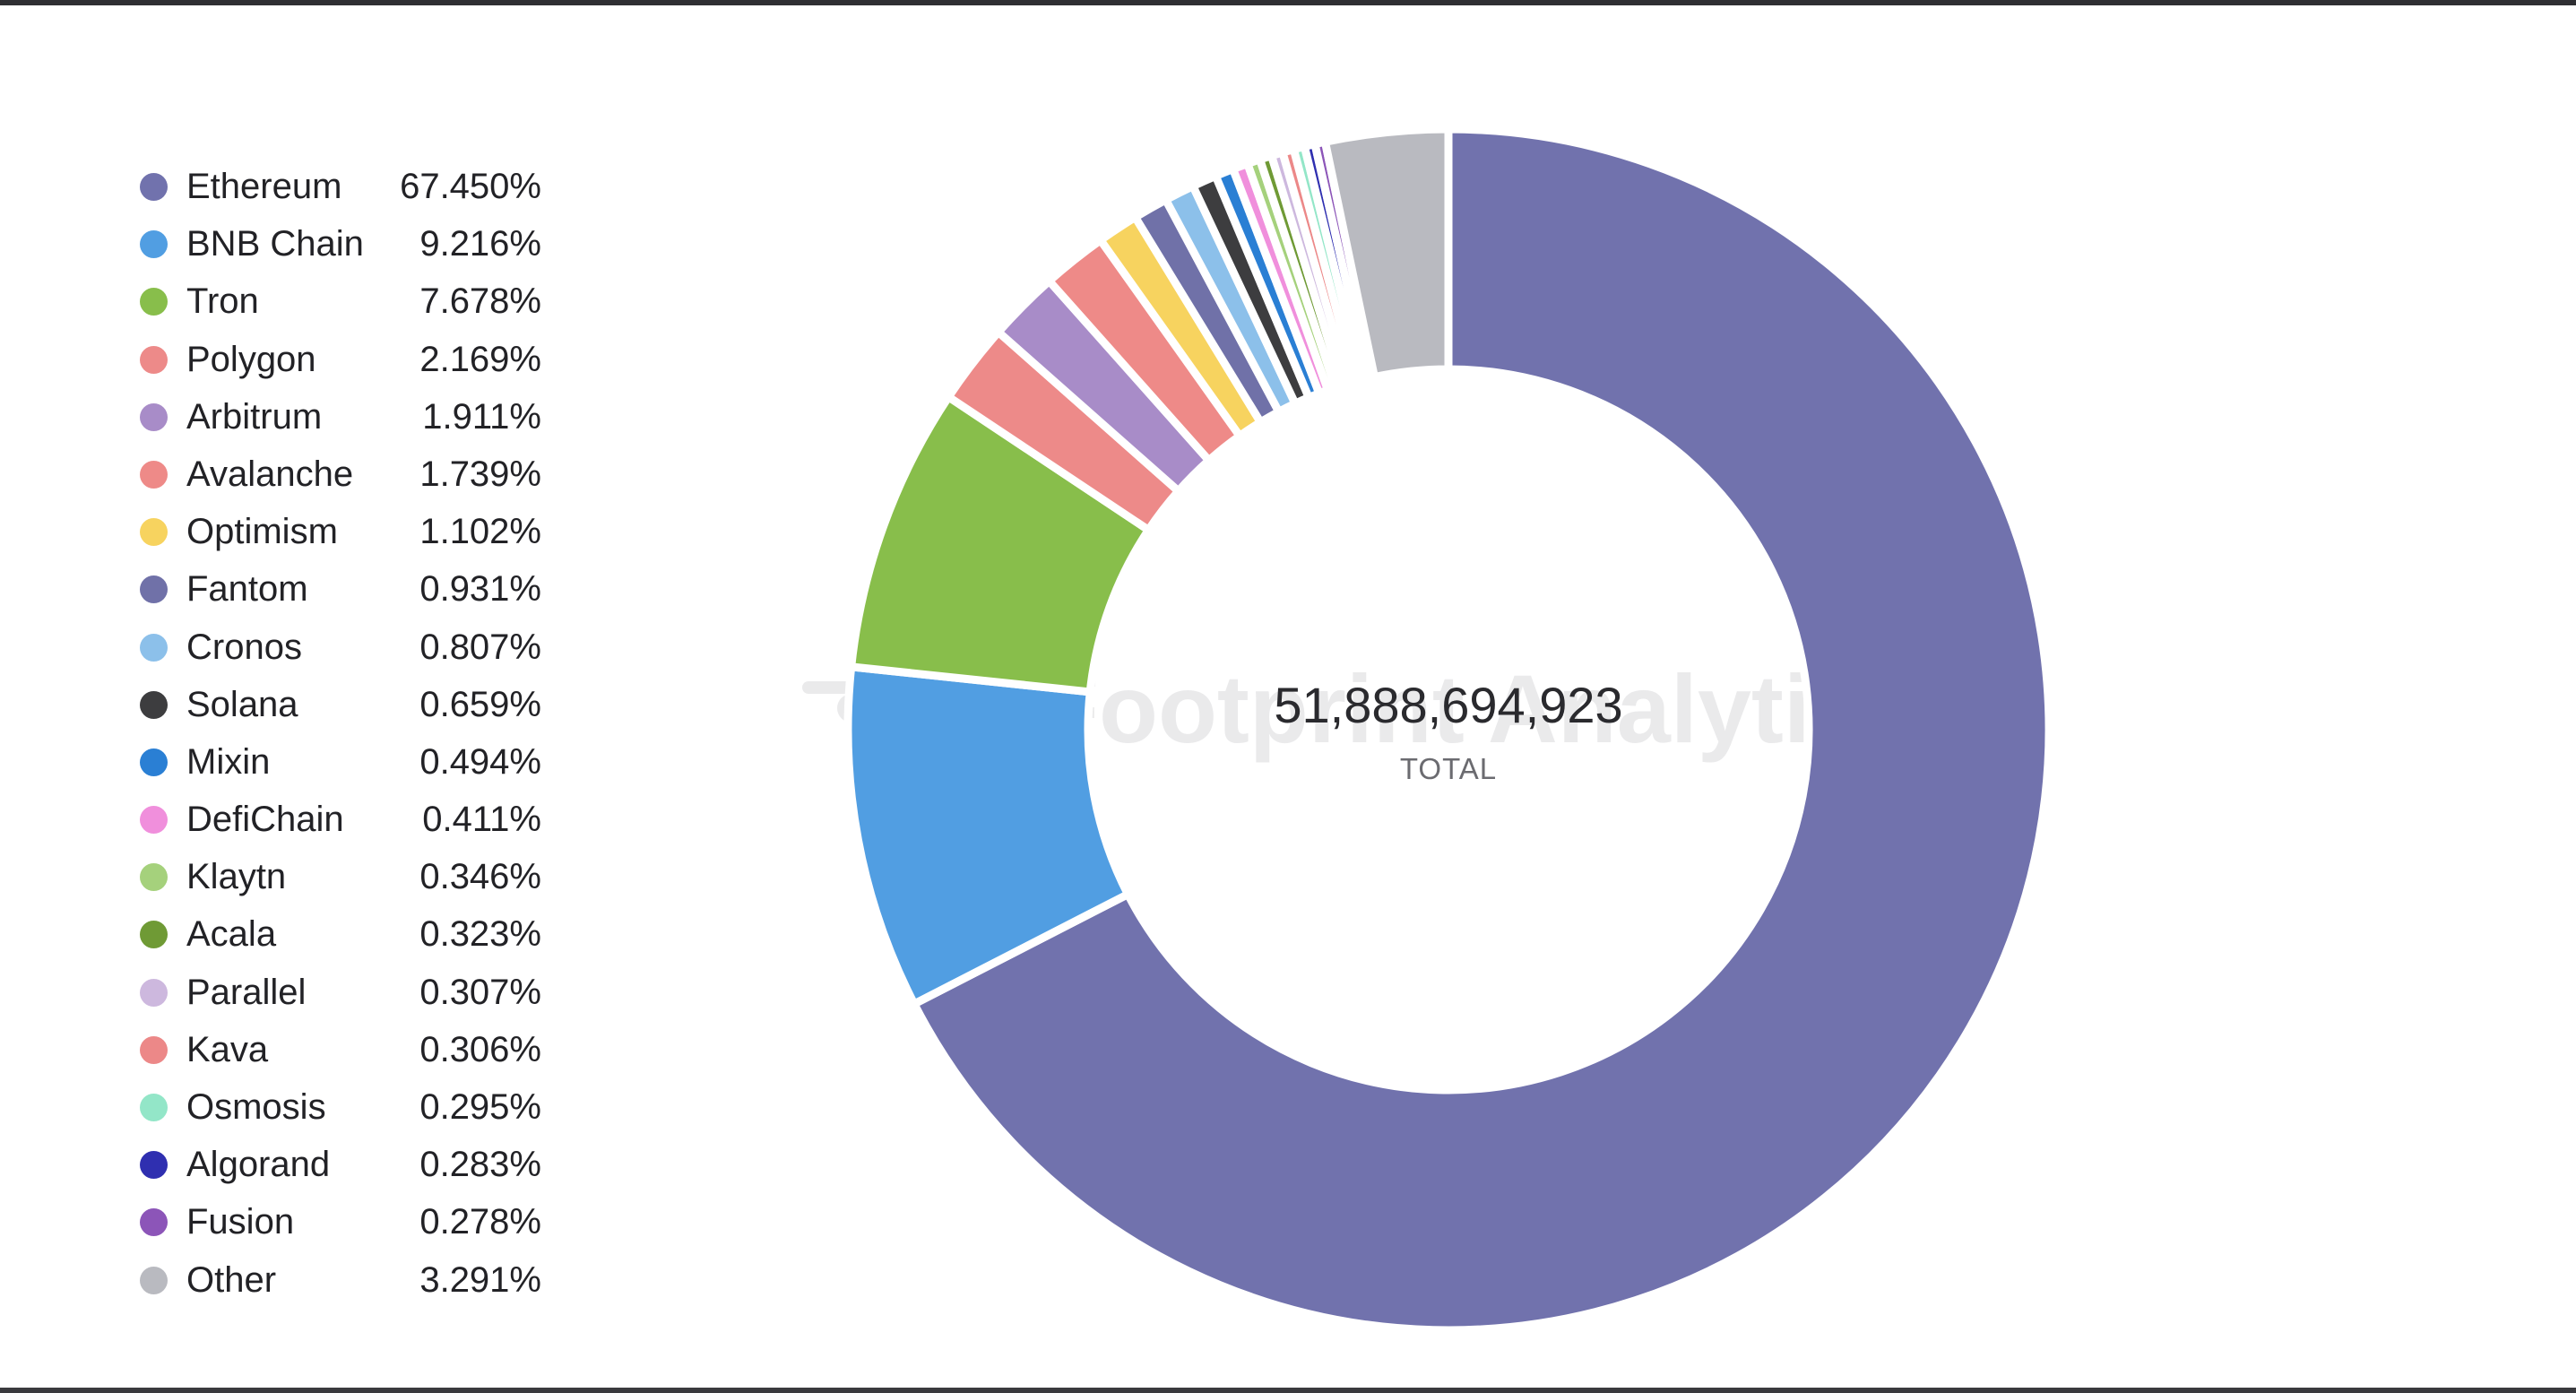 This screenshot has width=2576, height=1393. I want to click on legend-label: Algorand, so click(258, 1165).